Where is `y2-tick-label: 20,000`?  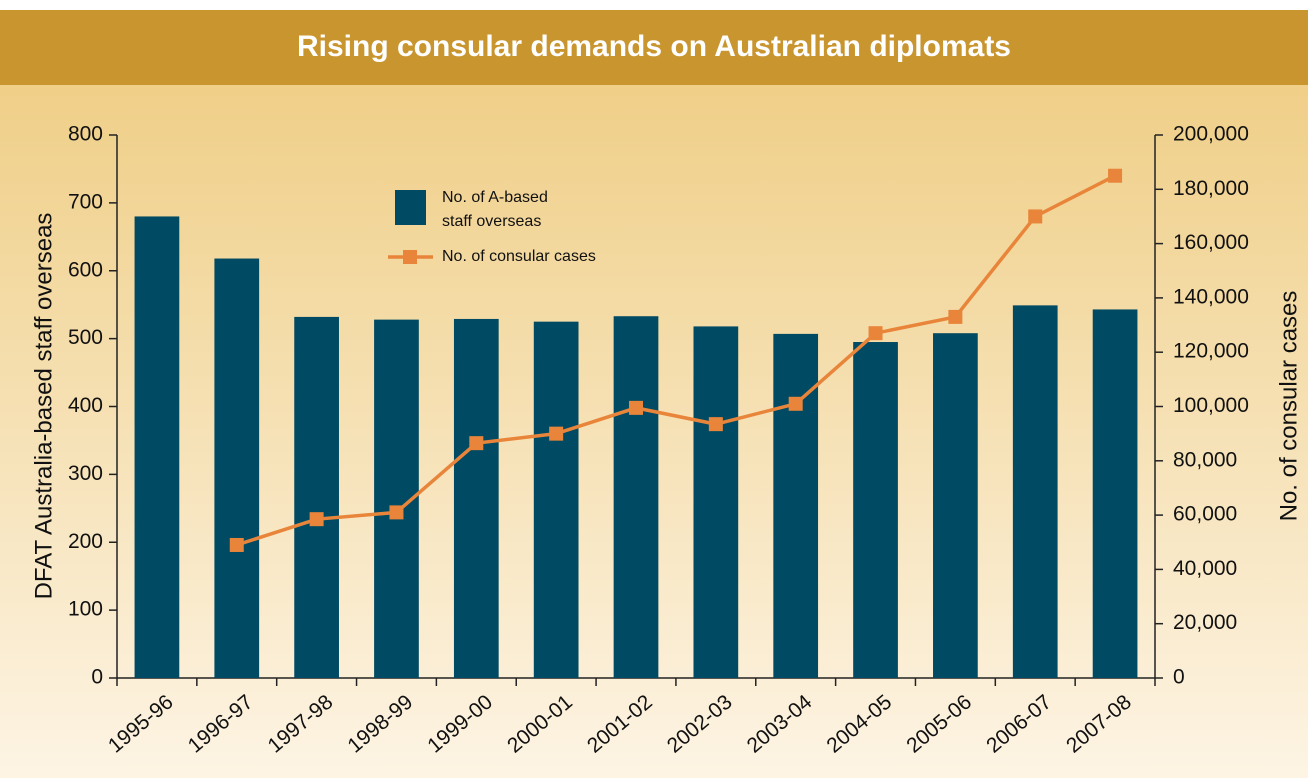
y2-tick-label: 20,000 is located at coordinates (1205, 622).